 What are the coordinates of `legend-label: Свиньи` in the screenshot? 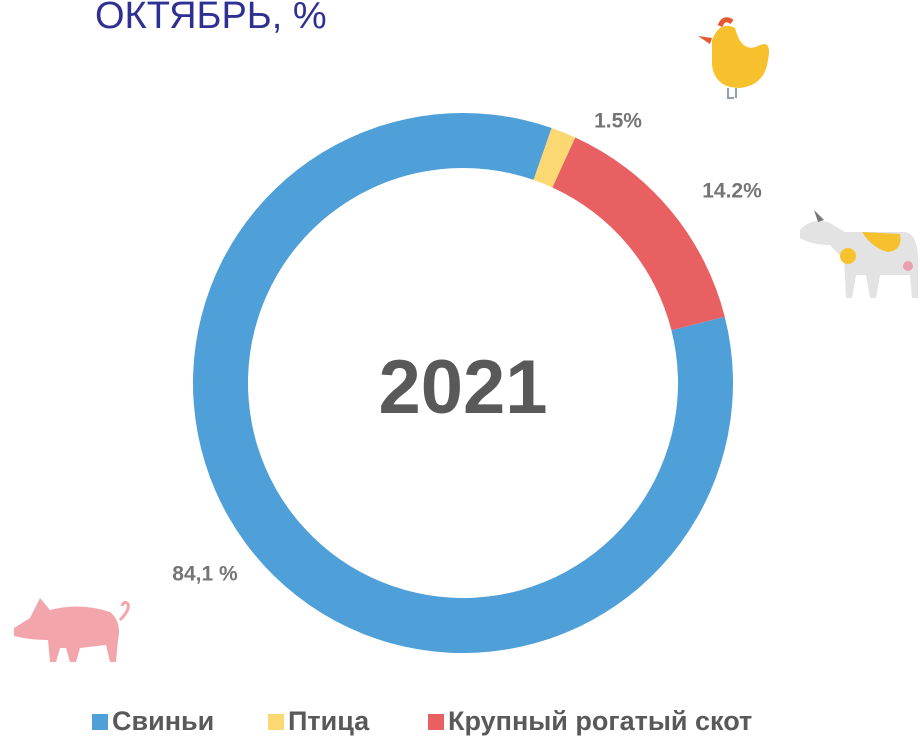 It's located at (163, 721).